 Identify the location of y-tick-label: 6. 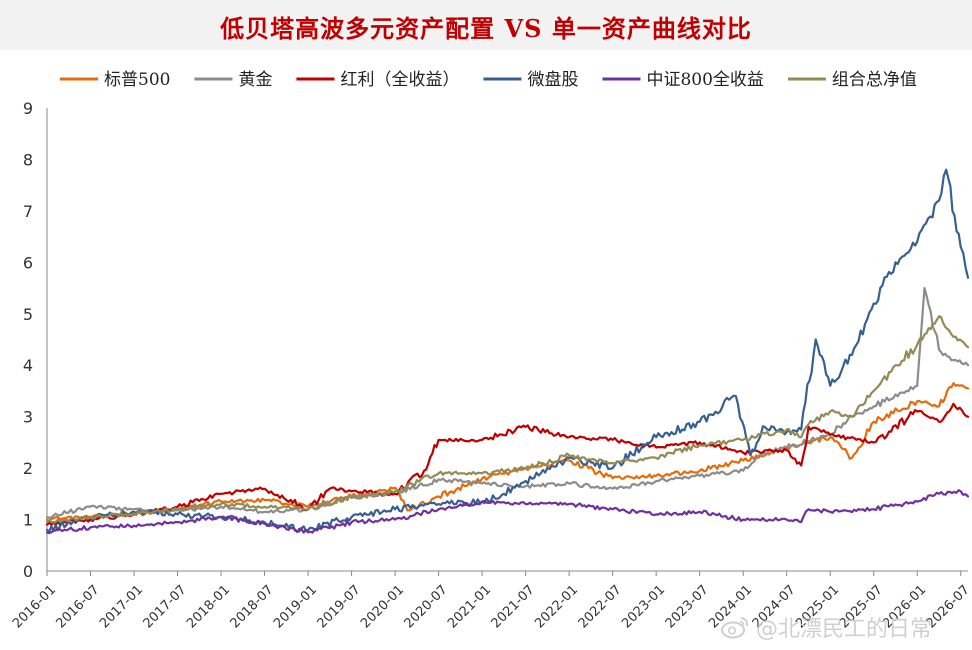
(28, 262).